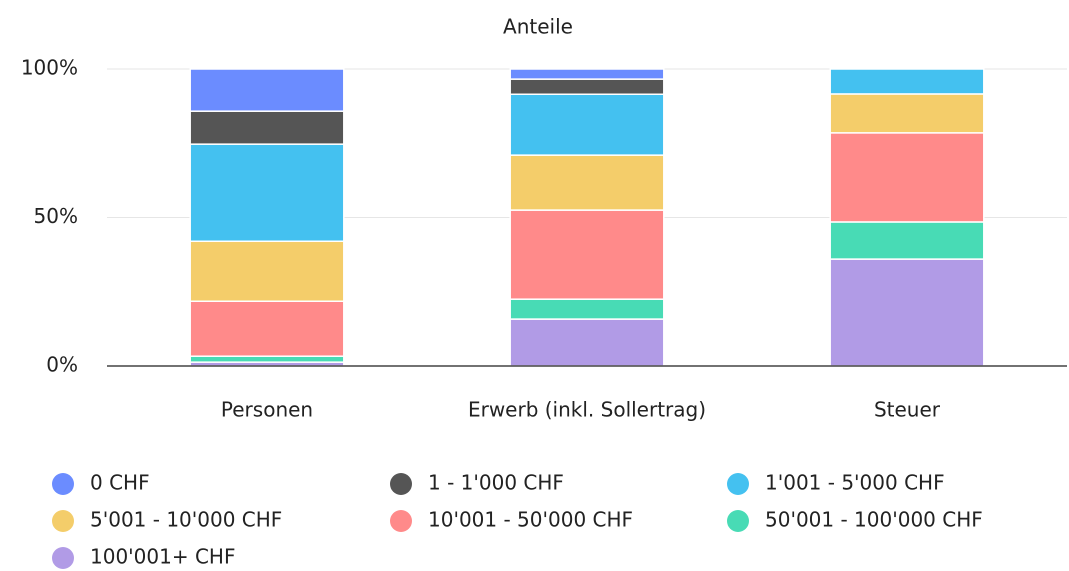  What do you see at coordinates (49, 68) in the screenshot?
I see `y-tick-label: 100%` at bounding box center [49, 68].